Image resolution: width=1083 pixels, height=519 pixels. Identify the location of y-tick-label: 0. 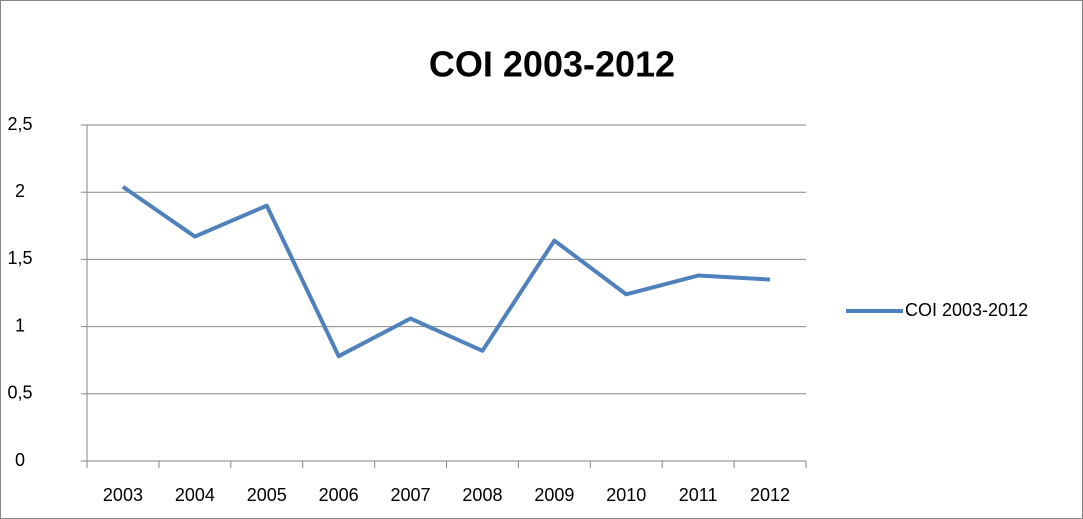
(20, 460).